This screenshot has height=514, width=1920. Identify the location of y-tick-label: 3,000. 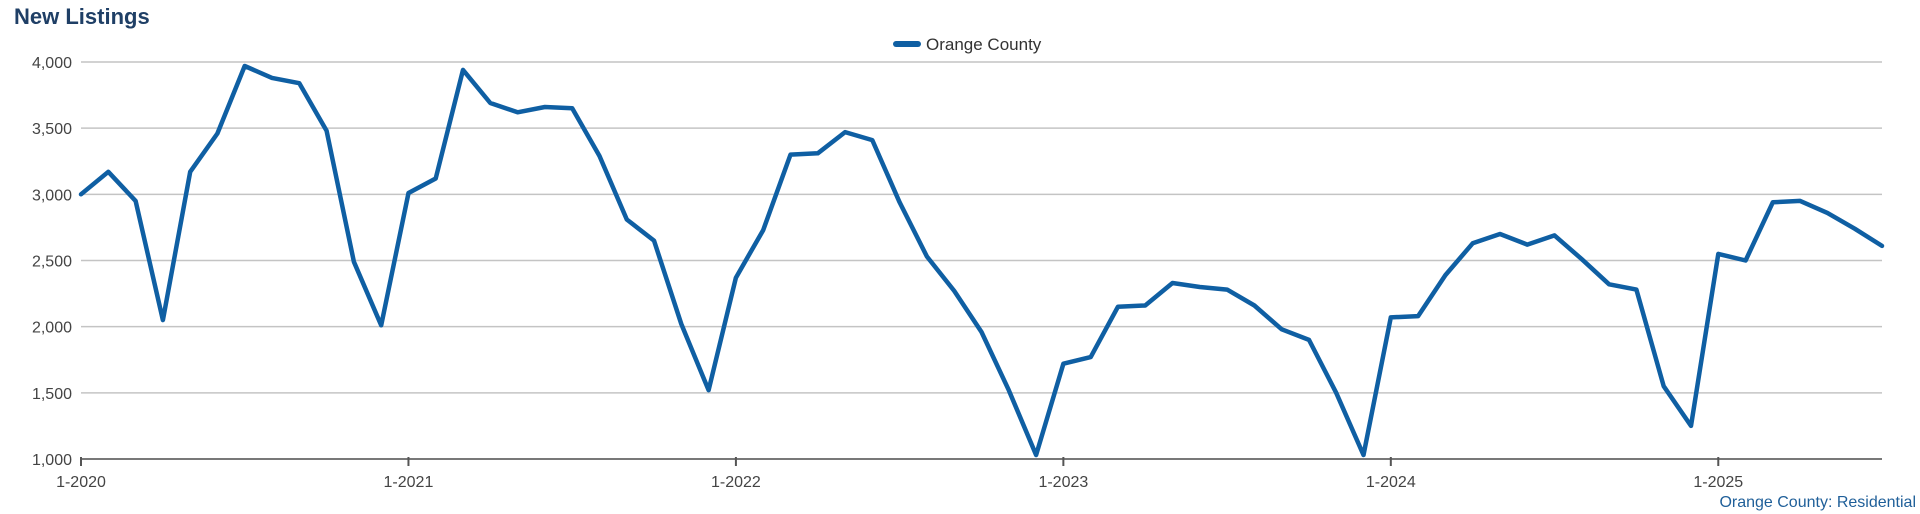
(52, 195).